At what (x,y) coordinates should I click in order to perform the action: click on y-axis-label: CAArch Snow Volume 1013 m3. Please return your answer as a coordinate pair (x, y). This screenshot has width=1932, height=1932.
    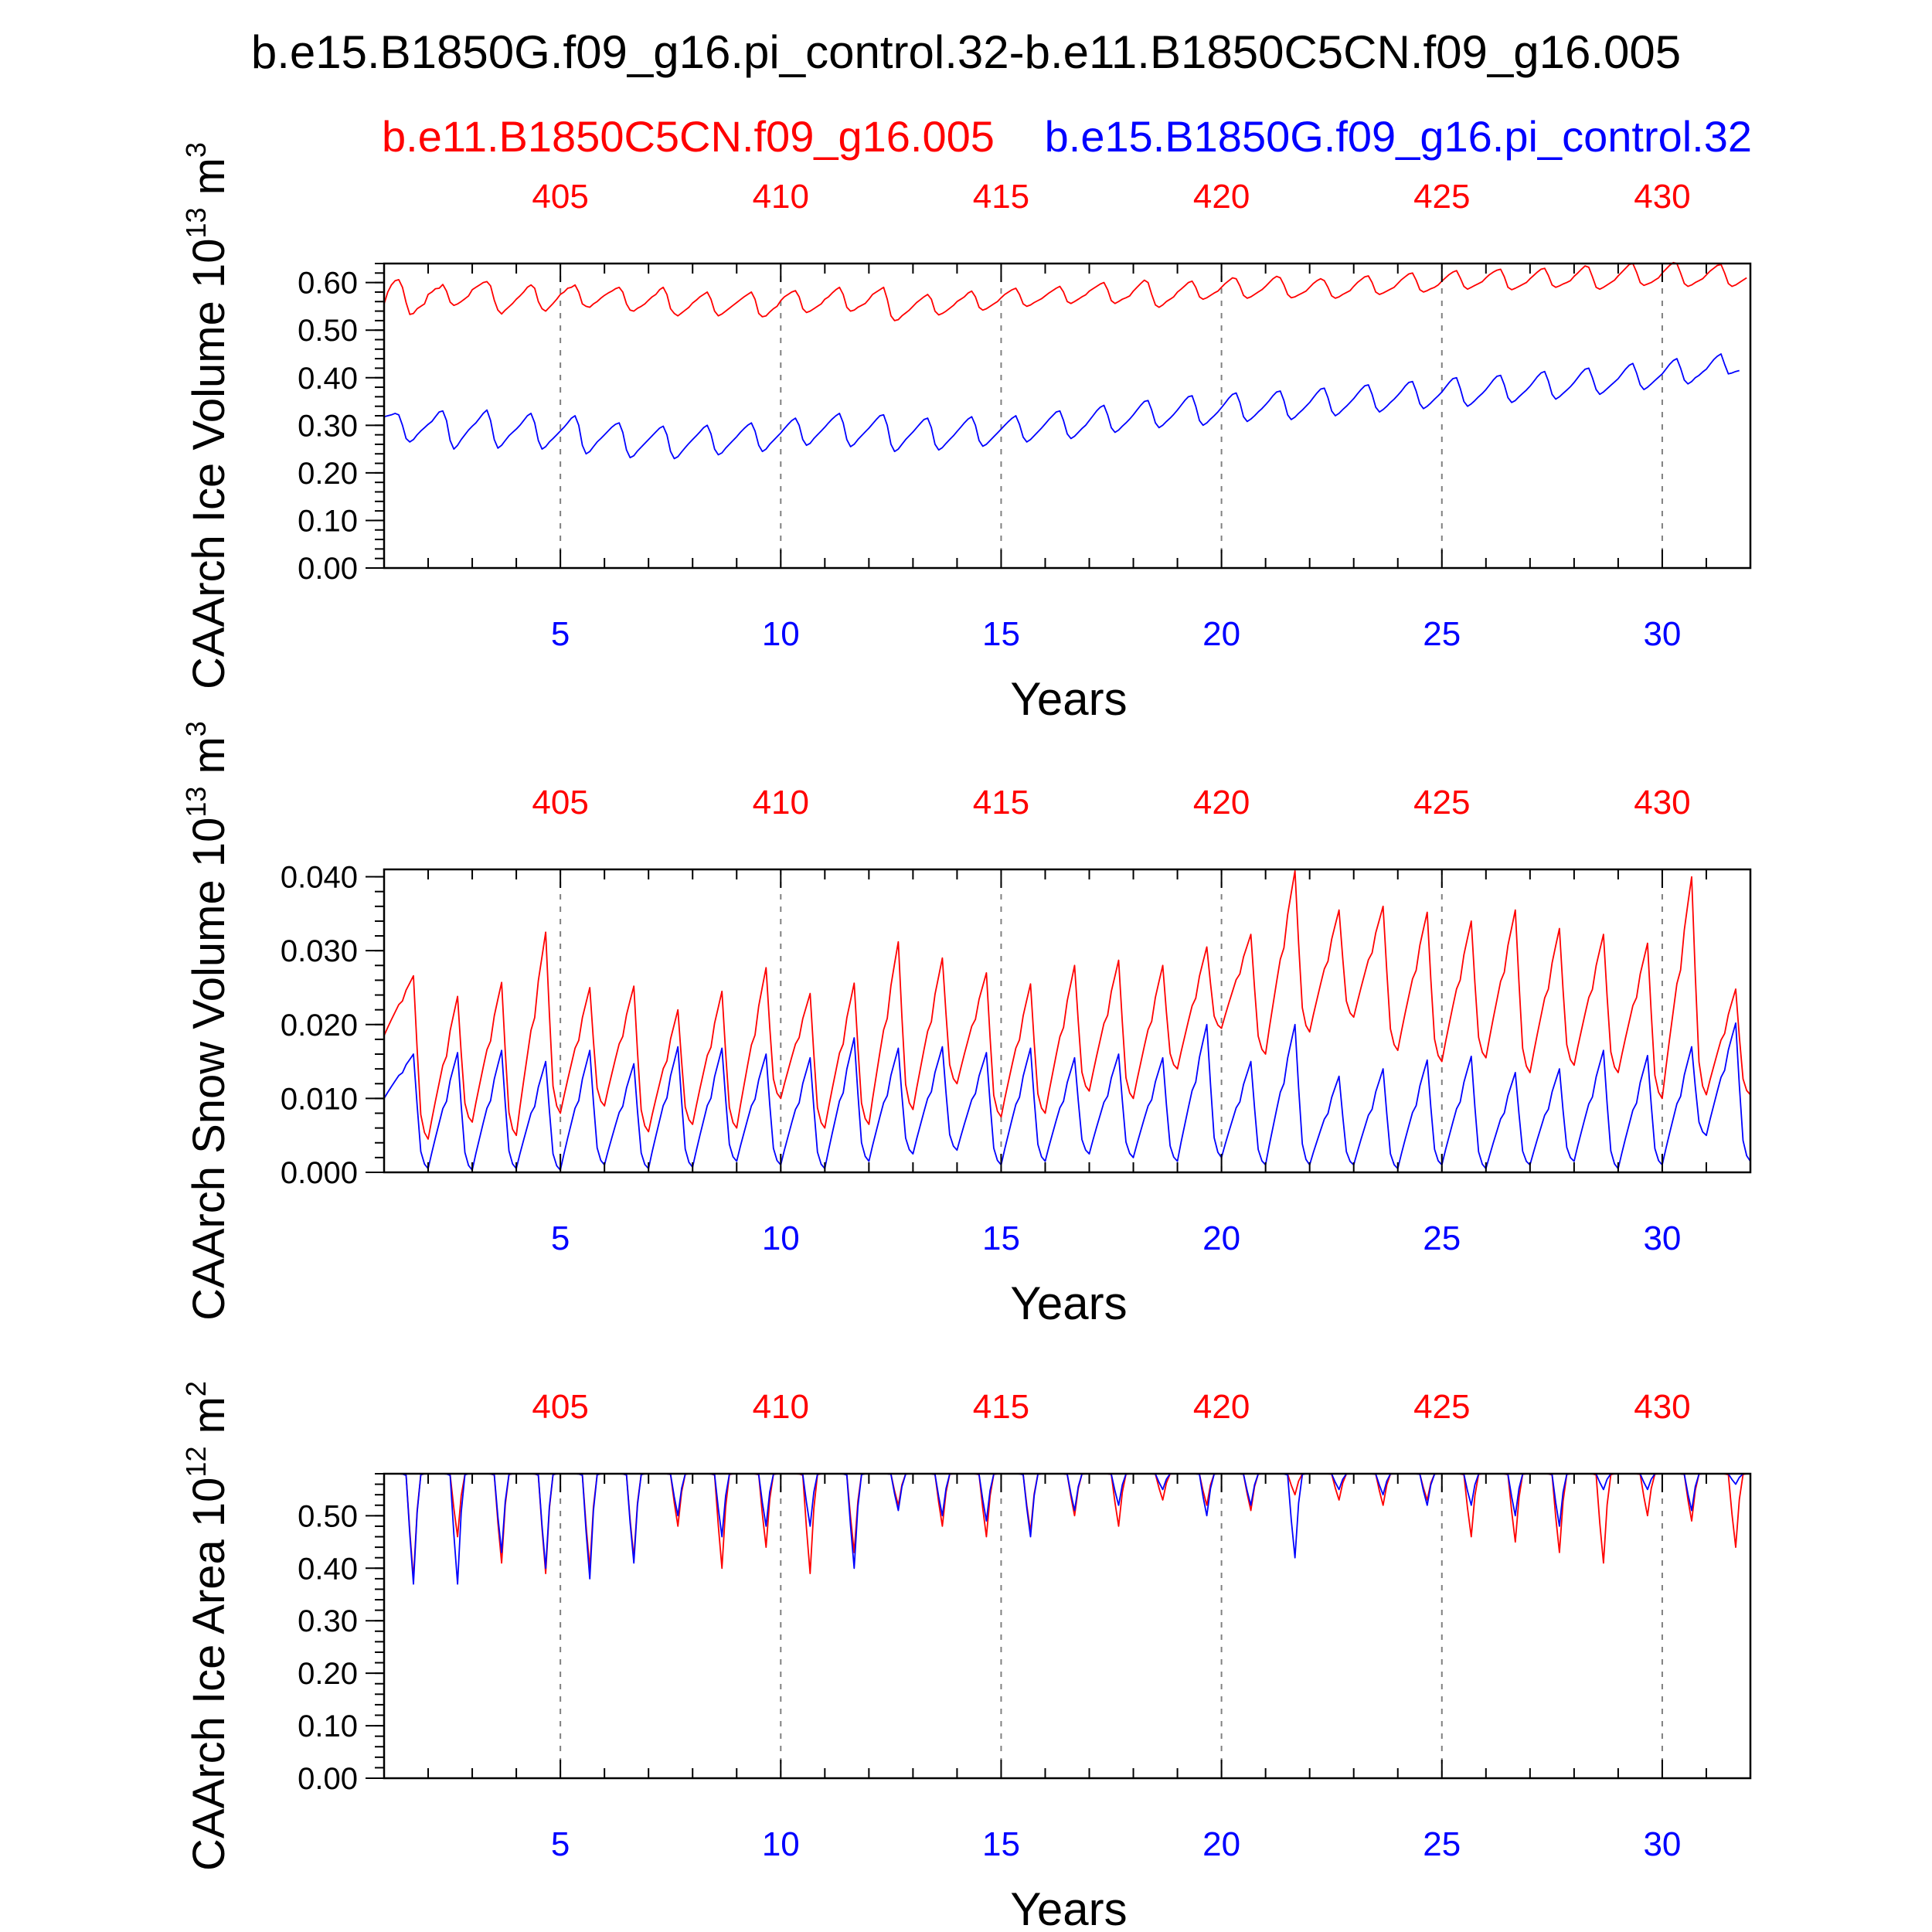
    Looking at the image, I should click on (207, 1021).